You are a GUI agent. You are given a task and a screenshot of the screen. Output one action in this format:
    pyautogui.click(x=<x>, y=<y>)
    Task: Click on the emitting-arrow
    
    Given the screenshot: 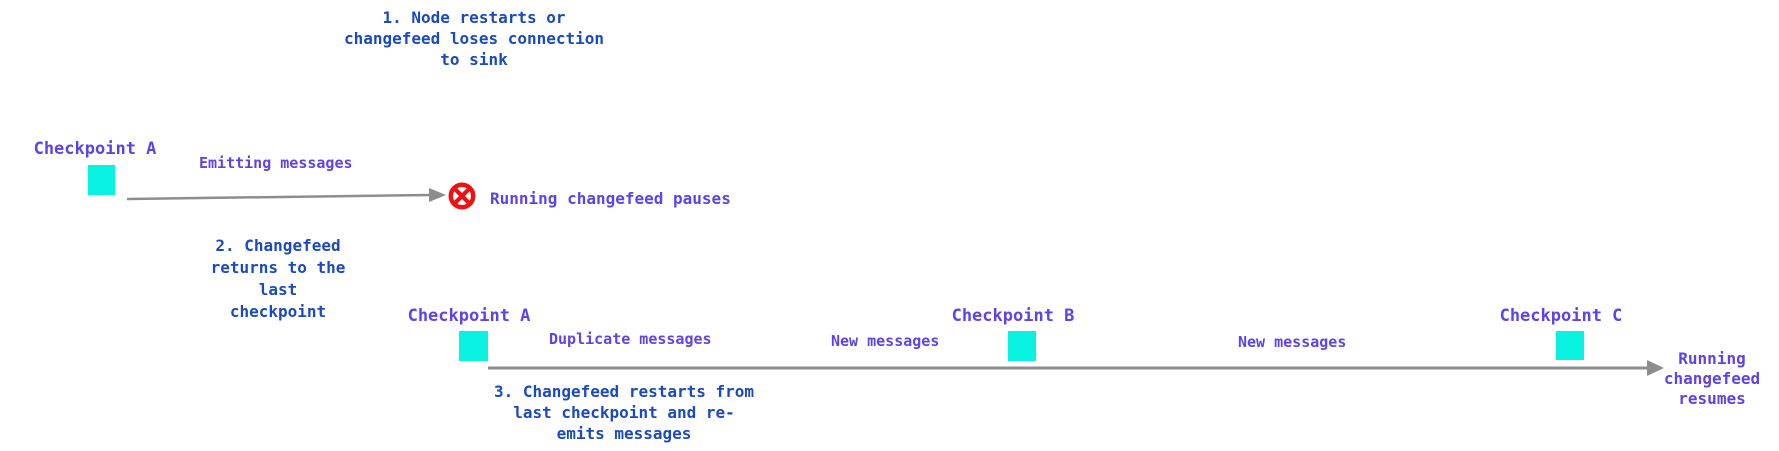 What is the action you would take?
    pyautogui.click(x=286, y=195)
    